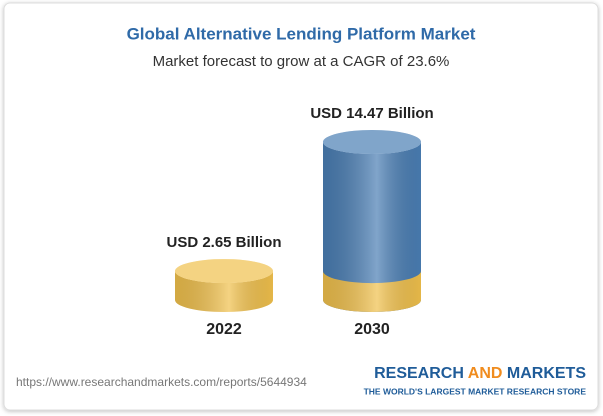 This screenshot has height=416, width=603. What do you see at coordinates (546, 373) in the screenshot?
I see `brand-part: MARKETS` at bounding box center [546, 373].